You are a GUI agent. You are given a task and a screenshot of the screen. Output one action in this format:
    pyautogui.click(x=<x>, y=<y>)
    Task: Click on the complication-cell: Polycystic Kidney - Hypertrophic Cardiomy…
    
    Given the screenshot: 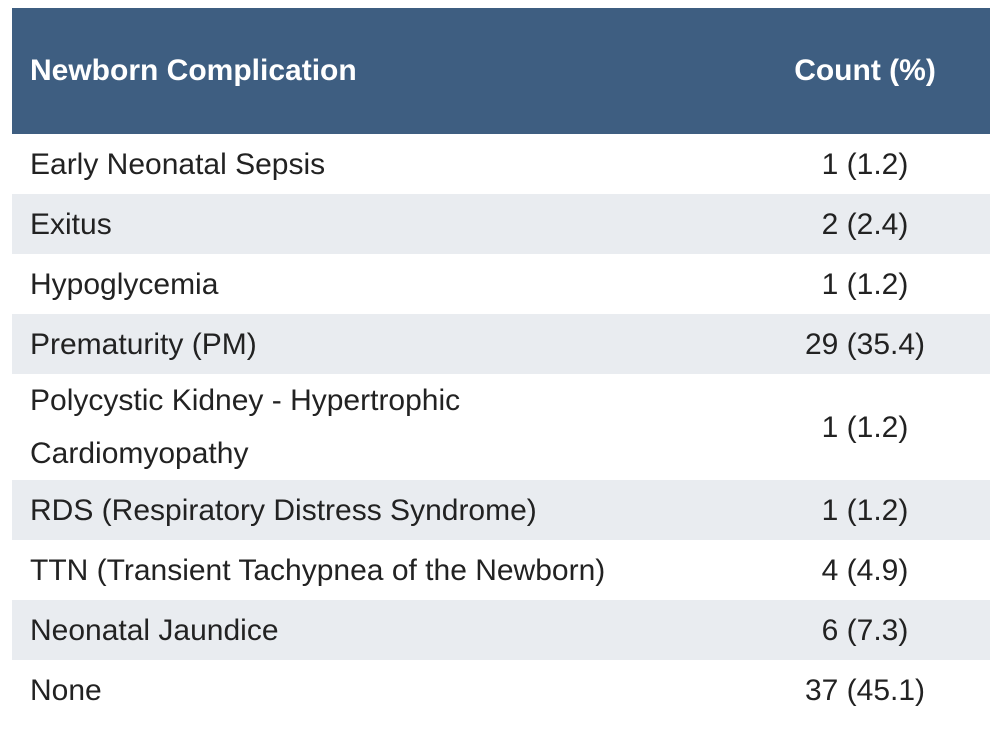 What is the action you would take?
    pyautogui.click(x=376, y=427)
    